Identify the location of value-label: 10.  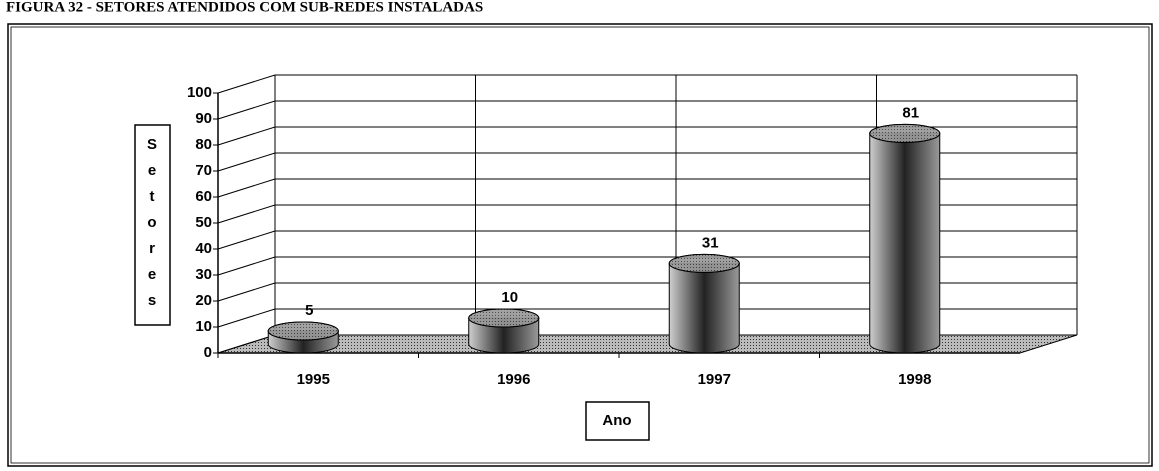
(509, 297).